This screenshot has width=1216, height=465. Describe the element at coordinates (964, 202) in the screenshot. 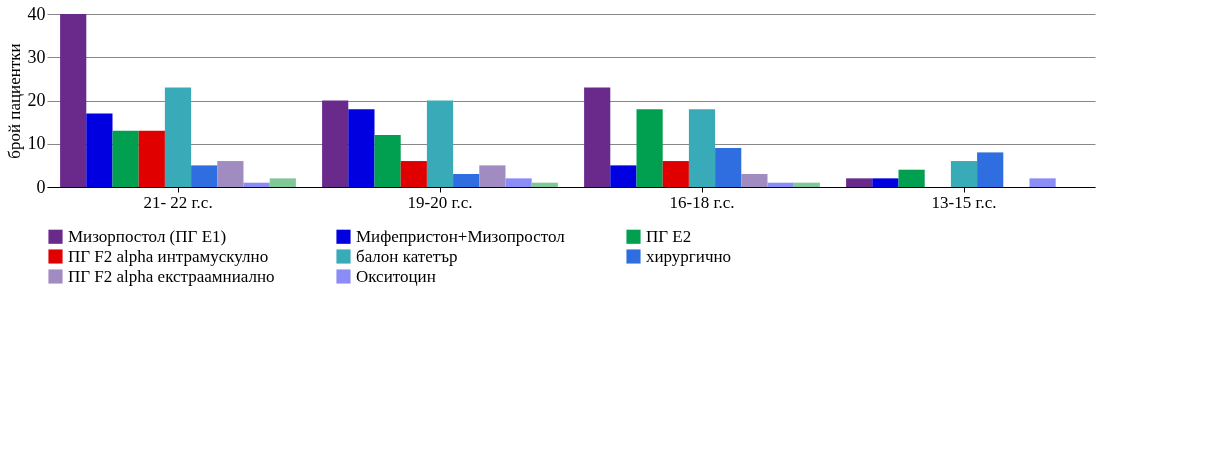

I see `x-tick-label: 13-15 г.с.` at that location.